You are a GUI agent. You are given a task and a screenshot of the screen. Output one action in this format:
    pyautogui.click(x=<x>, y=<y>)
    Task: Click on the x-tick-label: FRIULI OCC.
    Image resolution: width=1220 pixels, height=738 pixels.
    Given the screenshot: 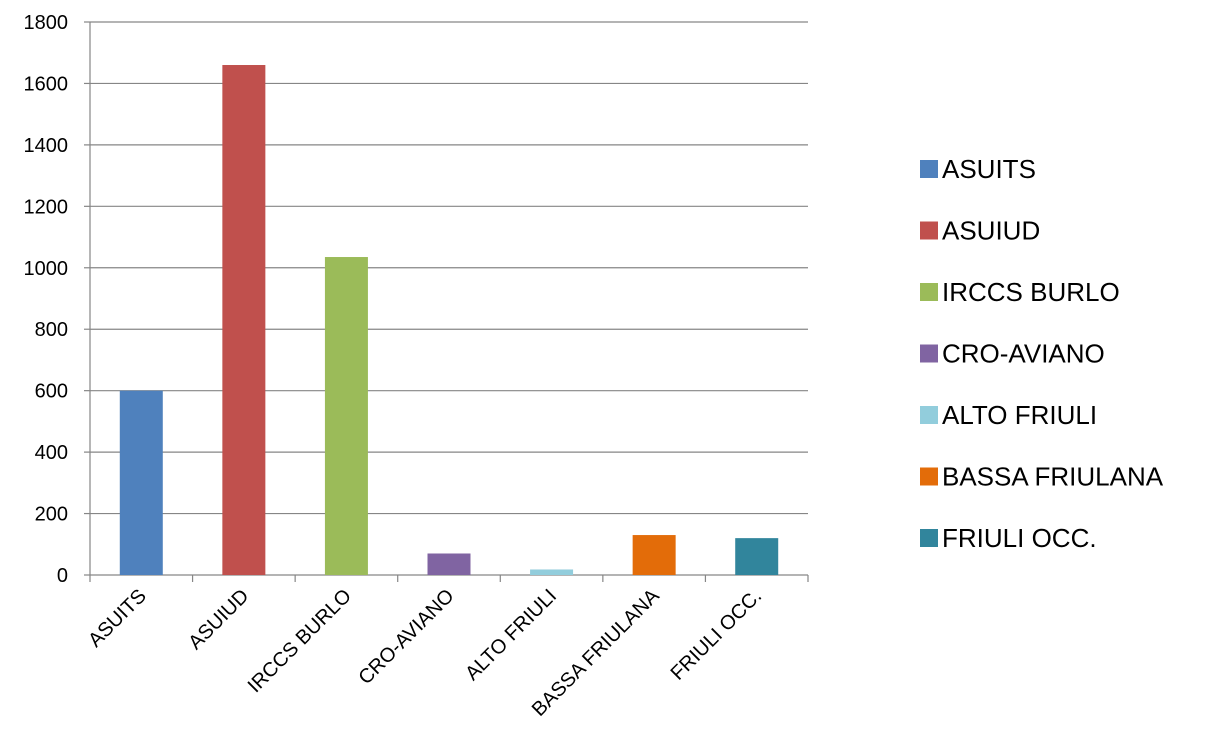 What is the action you would take?
    pyautogui.click(x=717, y=635)
    